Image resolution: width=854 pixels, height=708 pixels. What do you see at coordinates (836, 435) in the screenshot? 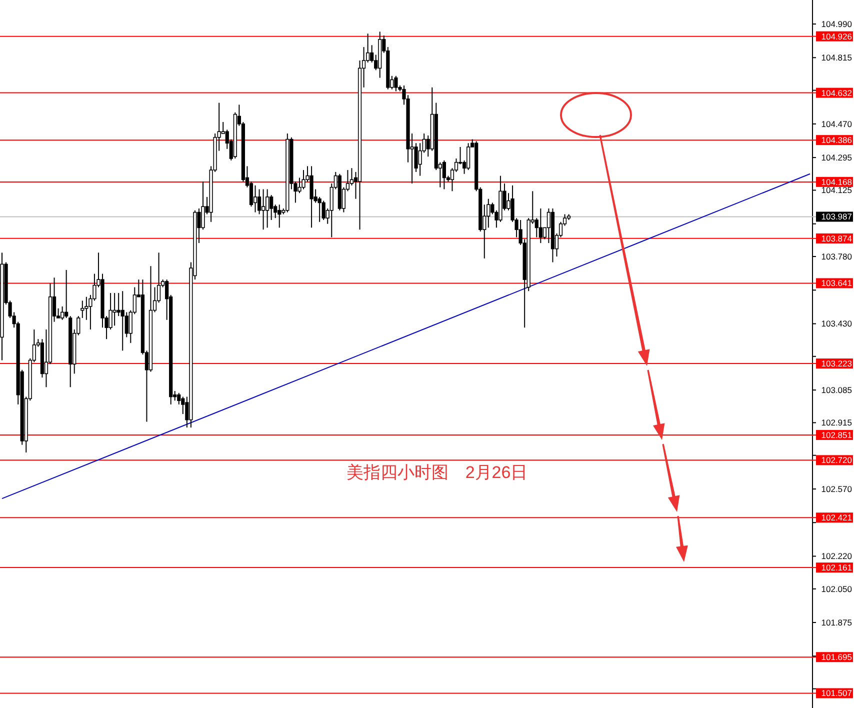
I see `ref-line-label: 102.851` at bounding box center [836, 435].